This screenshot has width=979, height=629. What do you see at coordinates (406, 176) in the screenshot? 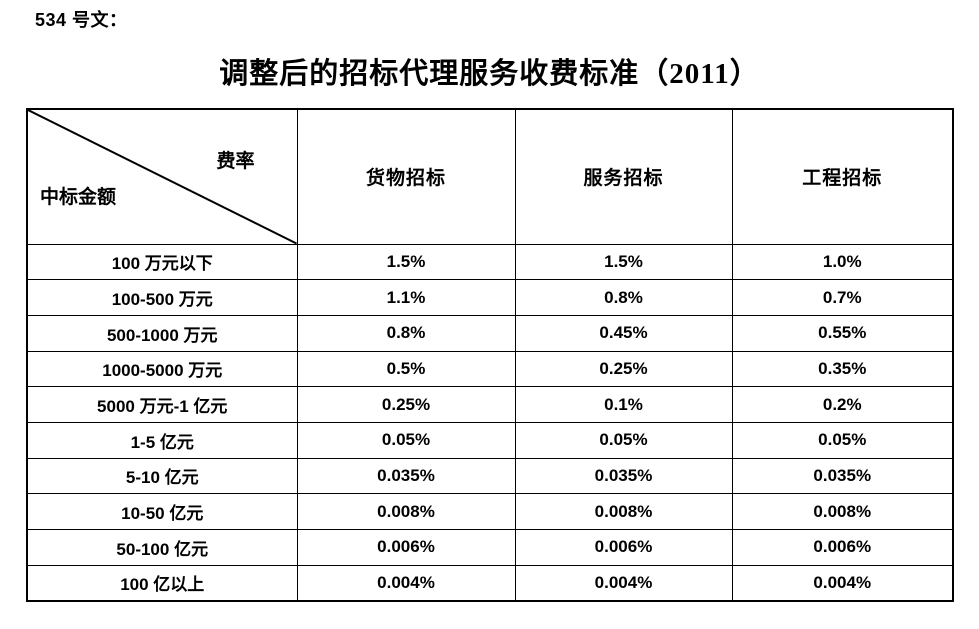
I see `column-header-goods: 货物招标` at bounding box center [406, 176].